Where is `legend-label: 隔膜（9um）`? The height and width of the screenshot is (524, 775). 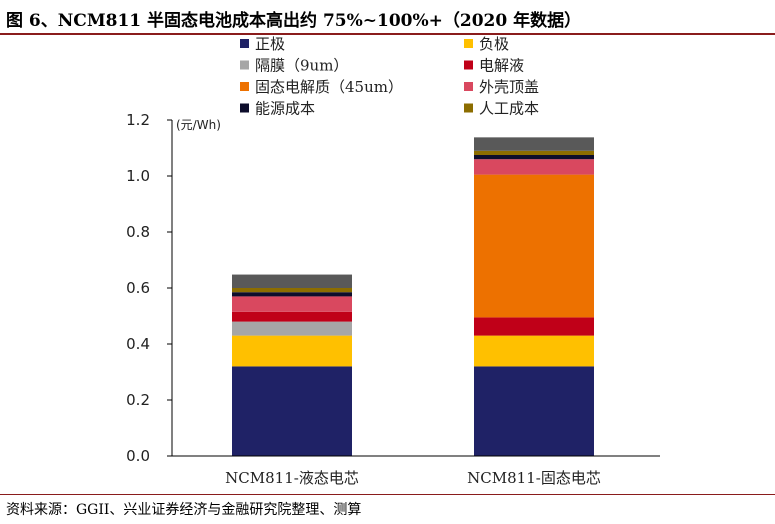 legend-label: 隔膜（9um） is located at coordinates (301, 66).